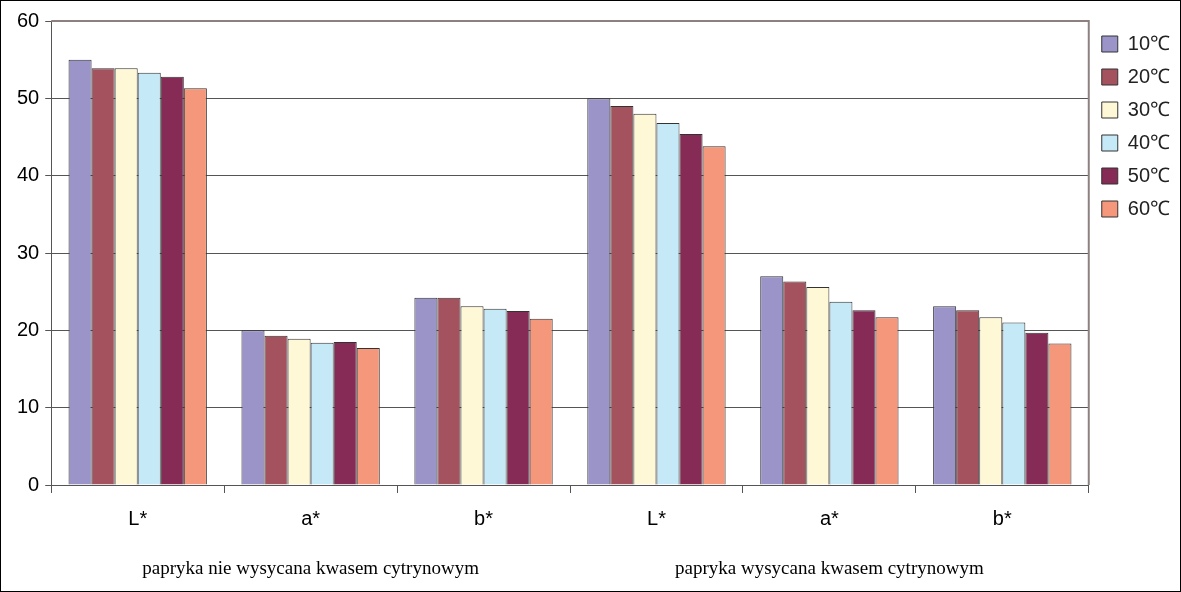 The height and width of the screenshot is (592, 1181). I want to click on legend-label: 20℃, so click(1148, 75).